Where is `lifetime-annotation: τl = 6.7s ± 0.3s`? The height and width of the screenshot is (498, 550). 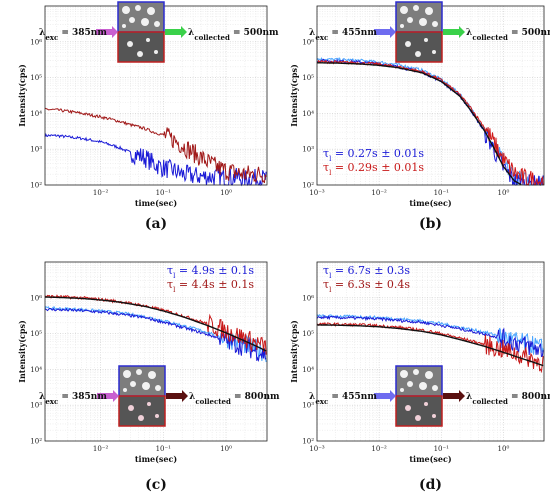
lifetime-annotation: τl = 6.7s ± 0.3s is located at coordinates (366, 272).